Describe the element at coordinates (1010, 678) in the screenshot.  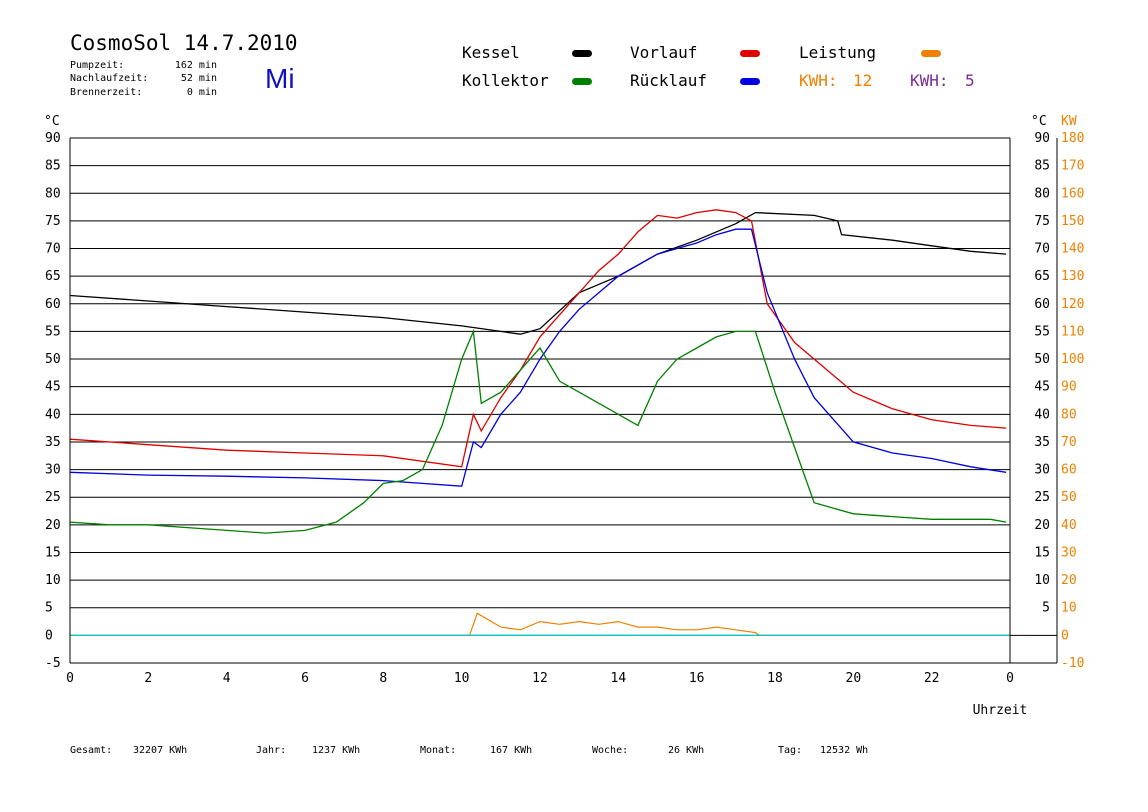
I see `x-tick-label-12: 0` at that location.